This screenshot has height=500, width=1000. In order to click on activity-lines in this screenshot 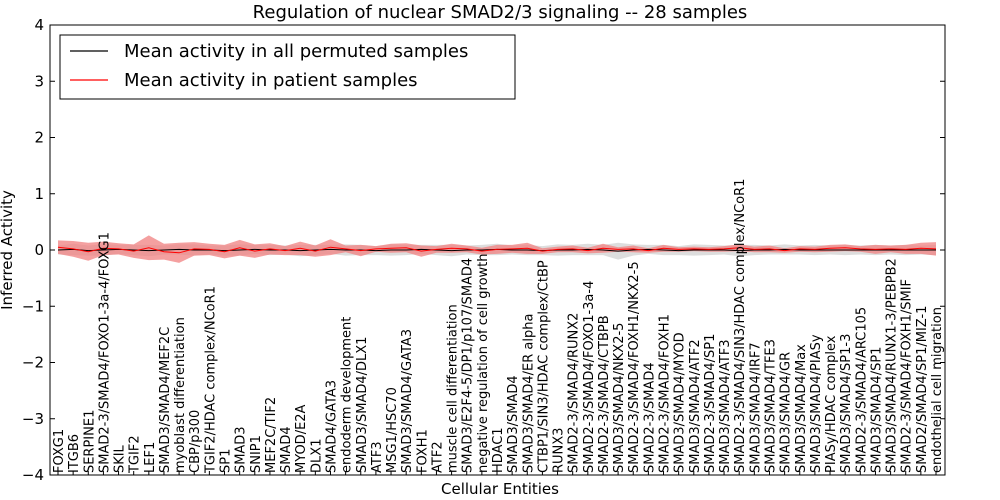, I will do `click(497, 250)`.